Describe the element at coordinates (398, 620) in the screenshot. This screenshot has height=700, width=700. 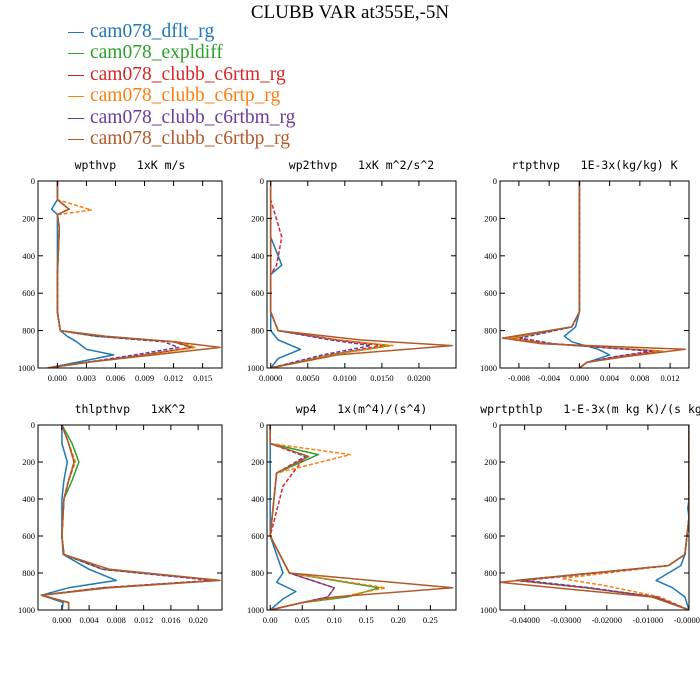
I see `x-tick-label: 0.20` at that location.